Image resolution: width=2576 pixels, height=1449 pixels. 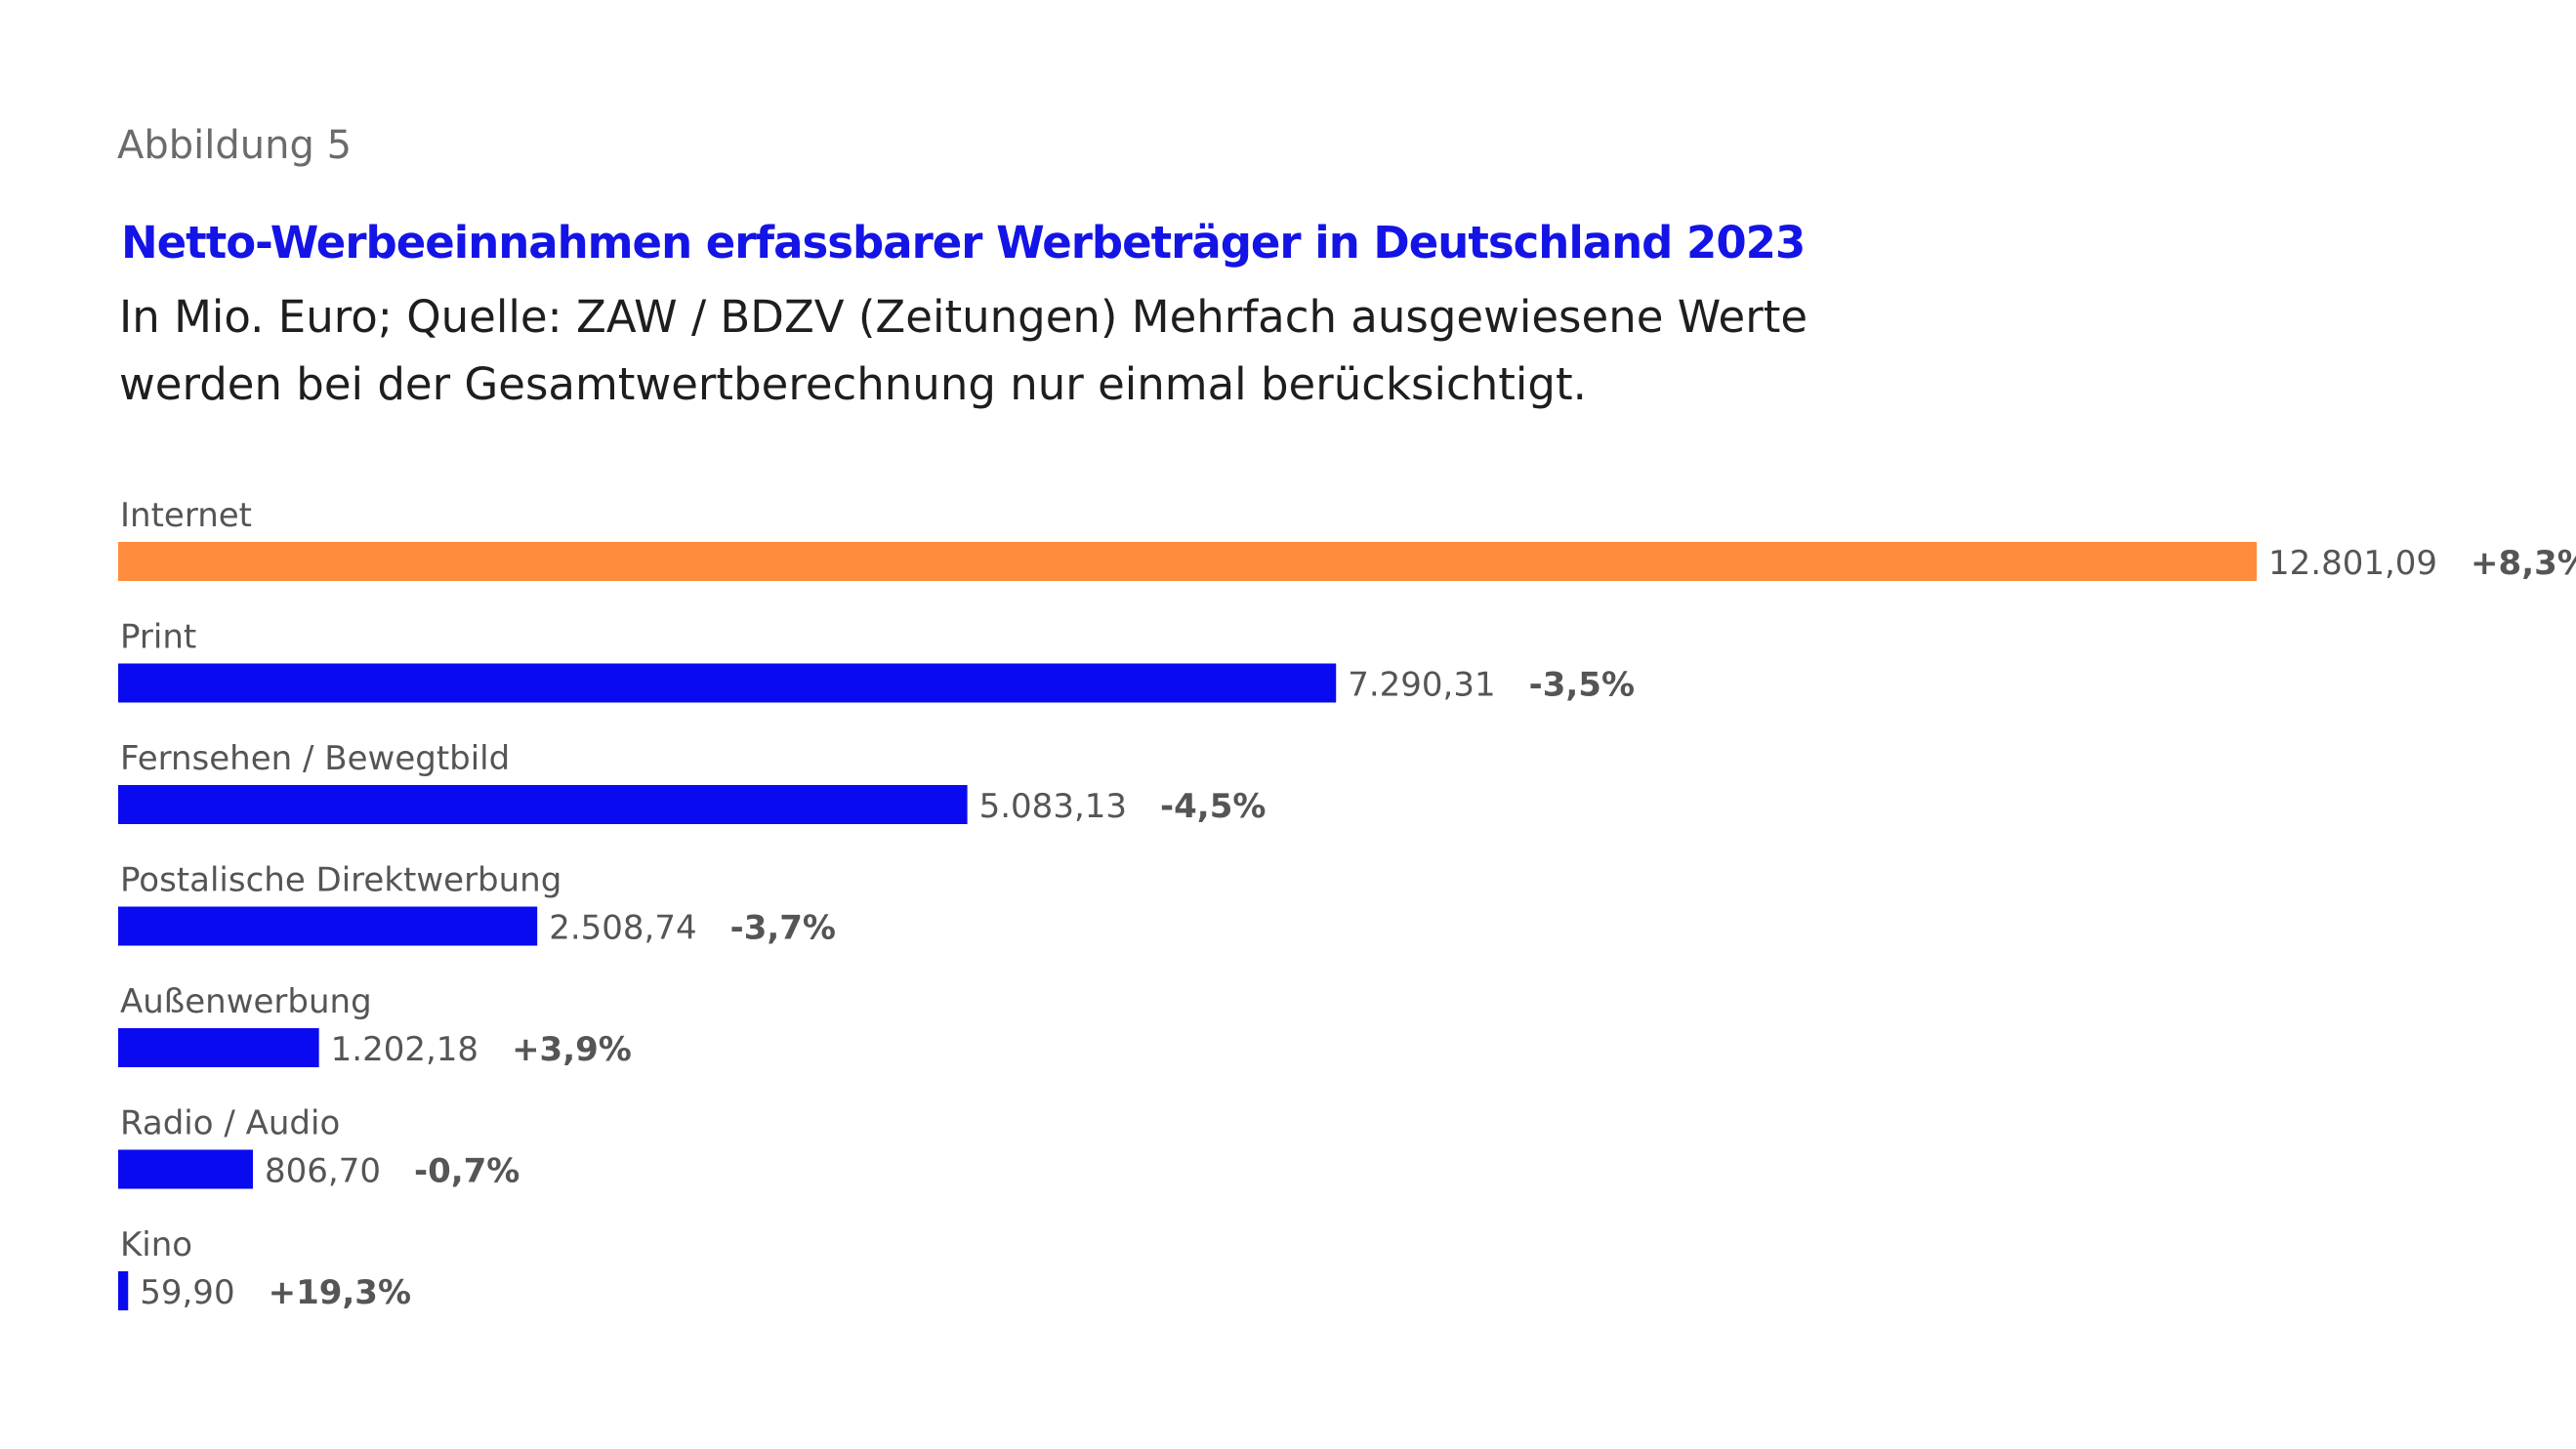 What do you see at coordinates (2352, 564) in the screenshot?
I see `value-label: 12.801,09` at bounding box center [2352, 564].